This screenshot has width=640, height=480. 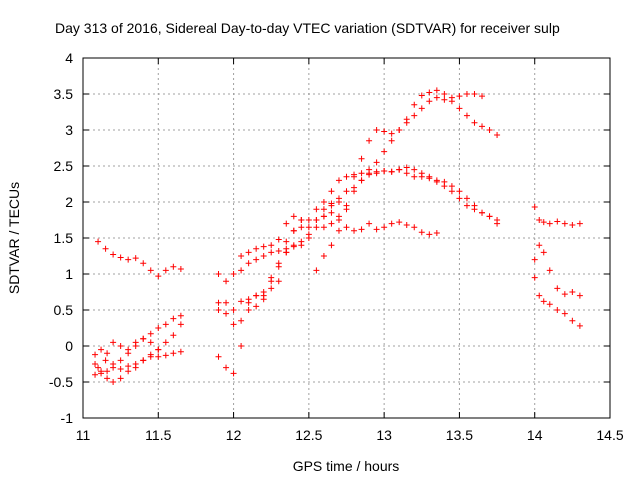 I want to click on y-tick-label: 4, so click(x=69, y=58).